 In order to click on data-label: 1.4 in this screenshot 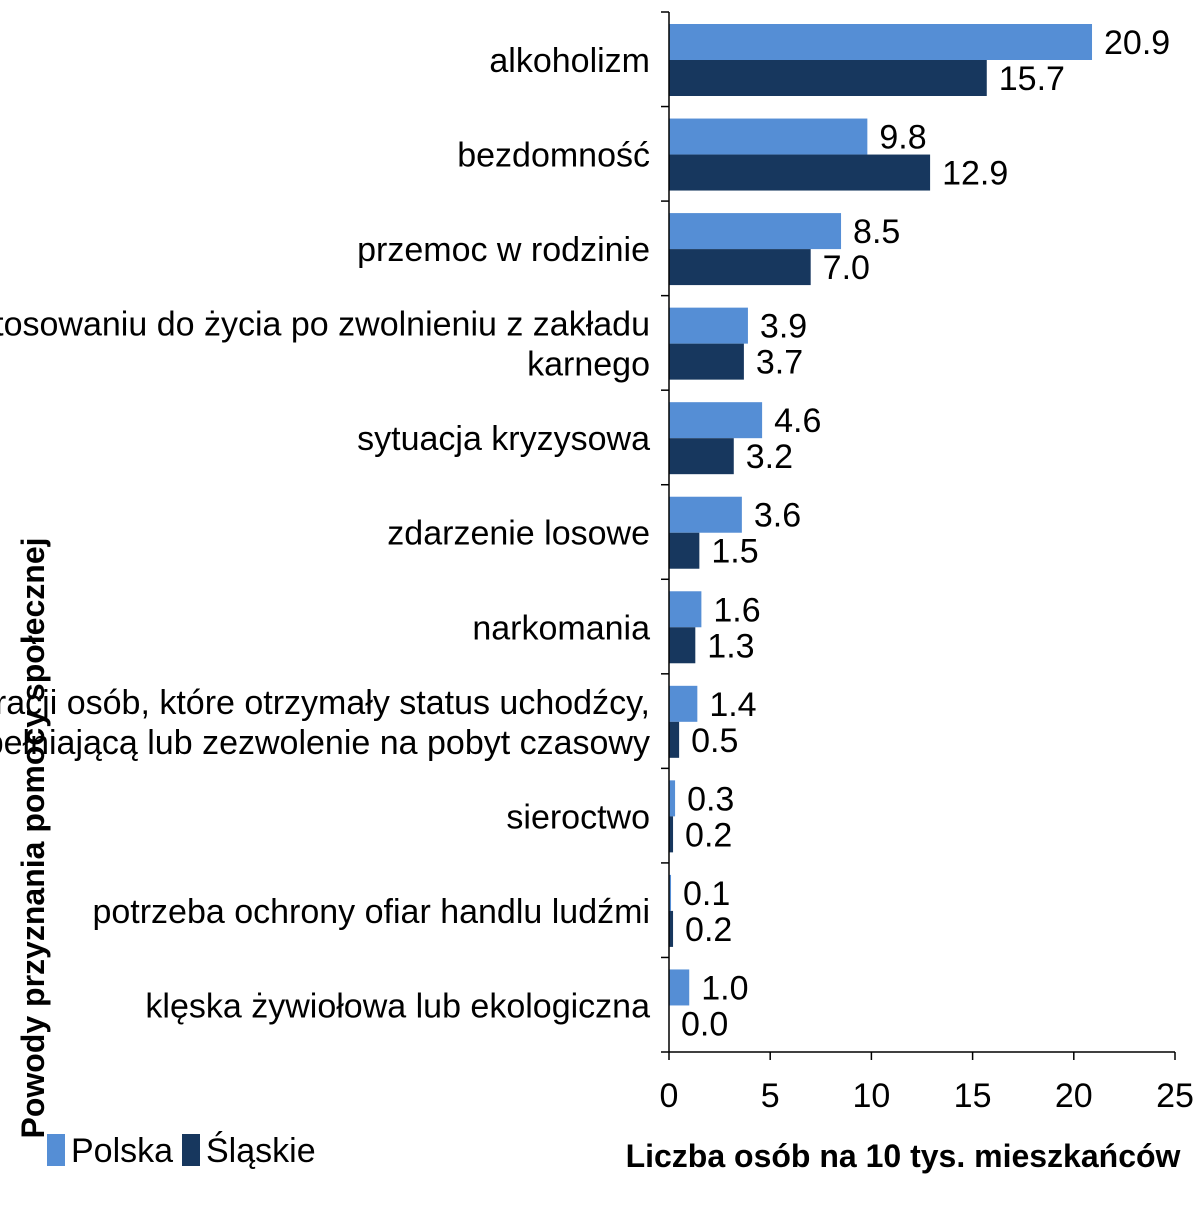, I will do `click(732, 705)`.